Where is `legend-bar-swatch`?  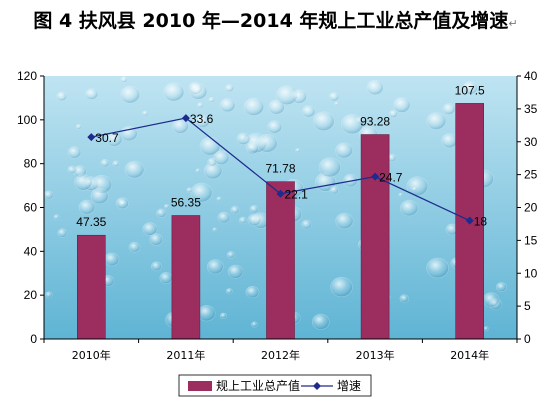
legend-bar-swatch is located at coordinates (200, 386).